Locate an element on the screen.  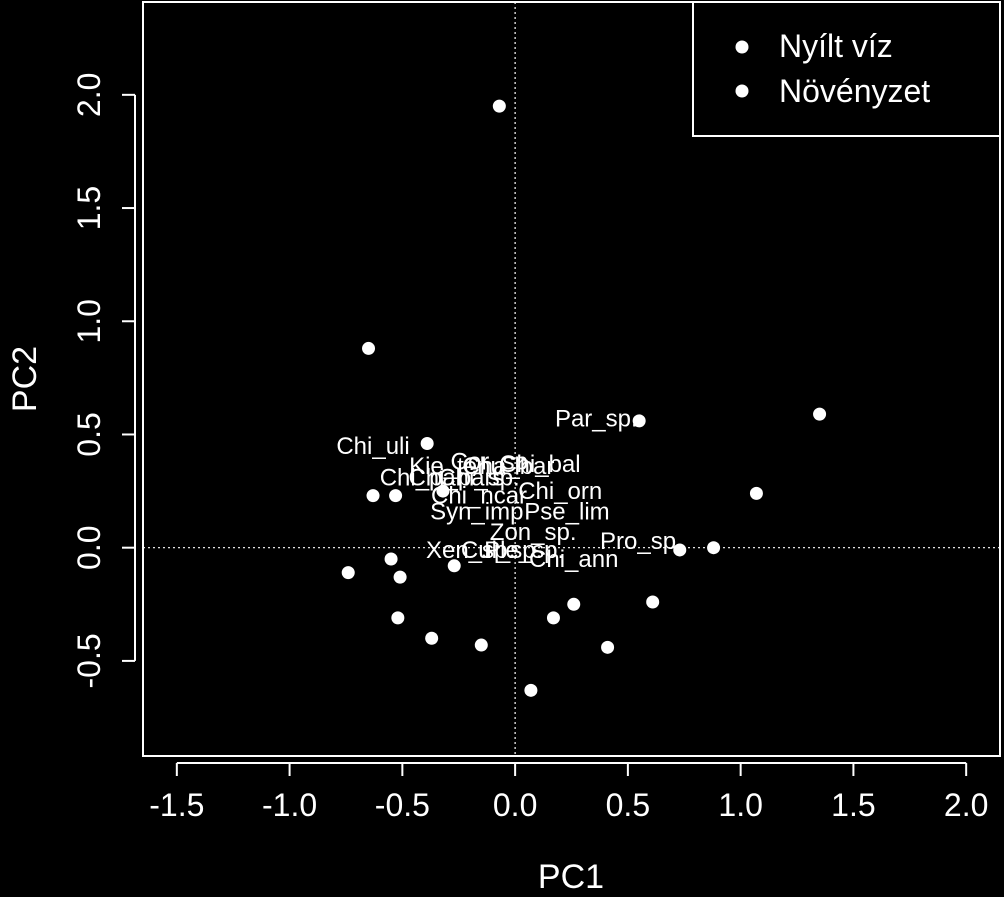
species-label: Zon_sp. is located at coordinates (533, 532).